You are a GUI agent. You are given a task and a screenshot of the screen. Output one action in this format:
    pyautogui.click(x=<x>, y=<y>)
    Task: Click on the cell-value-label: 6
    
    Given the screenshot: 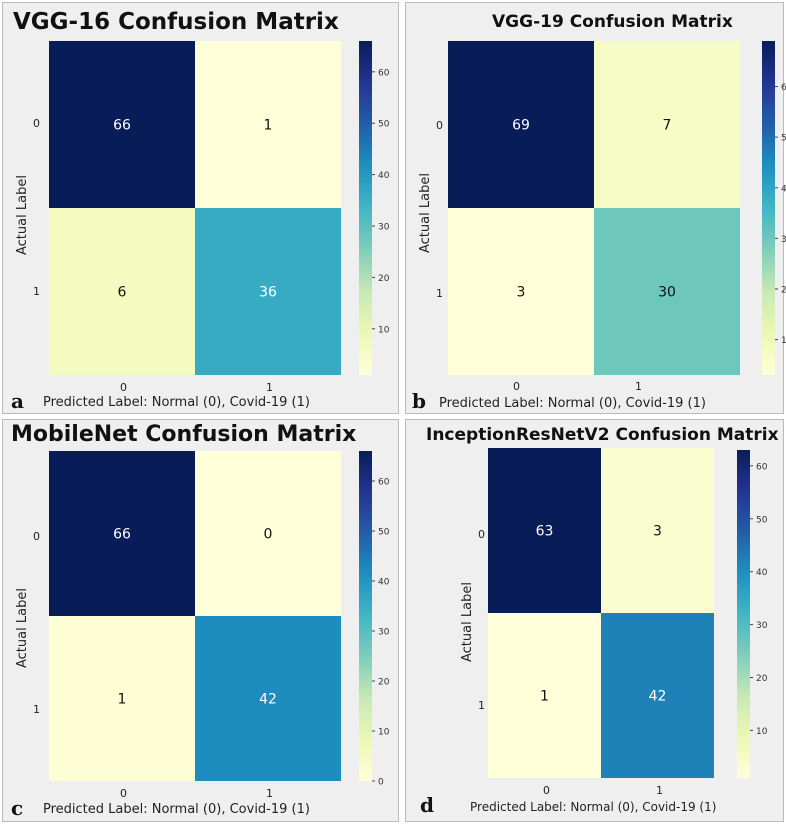 What is the action you would take?
    pyautogui.click(x=122, y=293)
    